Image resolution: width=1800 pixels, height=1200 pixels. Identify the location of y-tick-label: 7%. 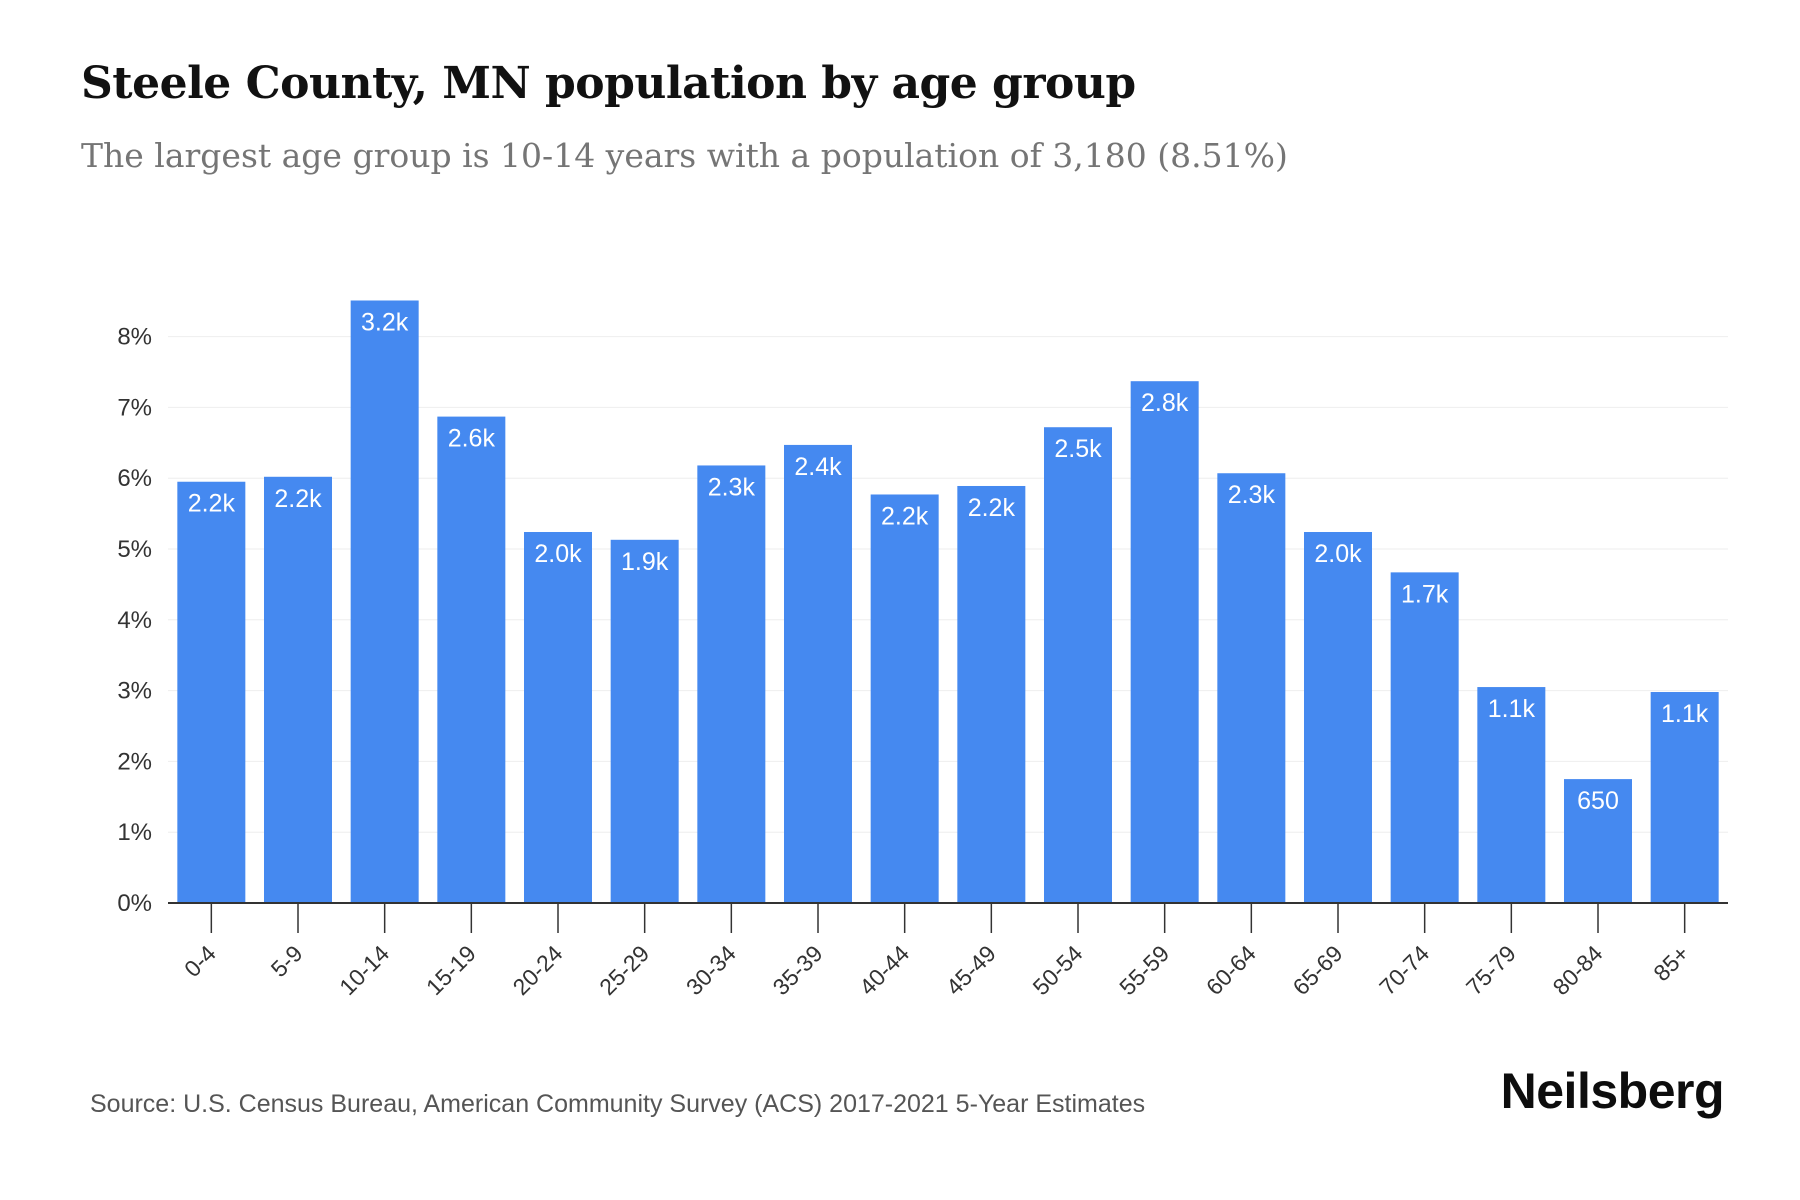
(134, 407).